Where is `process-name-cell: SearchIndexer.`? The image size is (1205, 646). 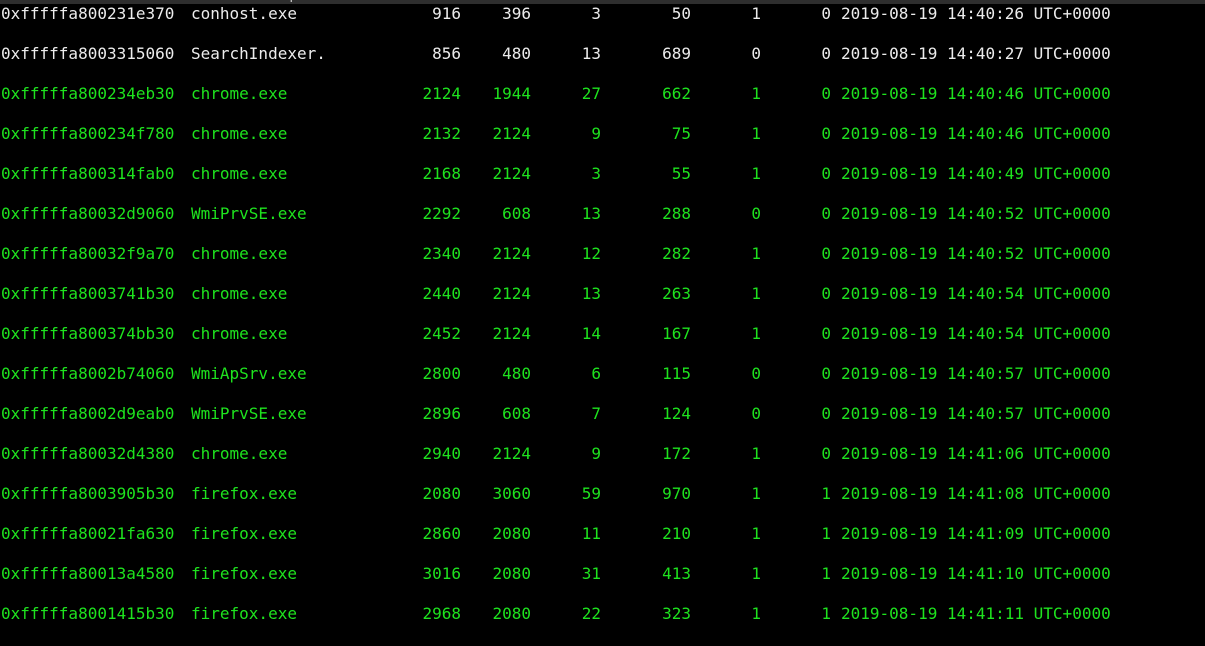 process-name-cell: SearchIndexer. is located at coordinates (258, 53).